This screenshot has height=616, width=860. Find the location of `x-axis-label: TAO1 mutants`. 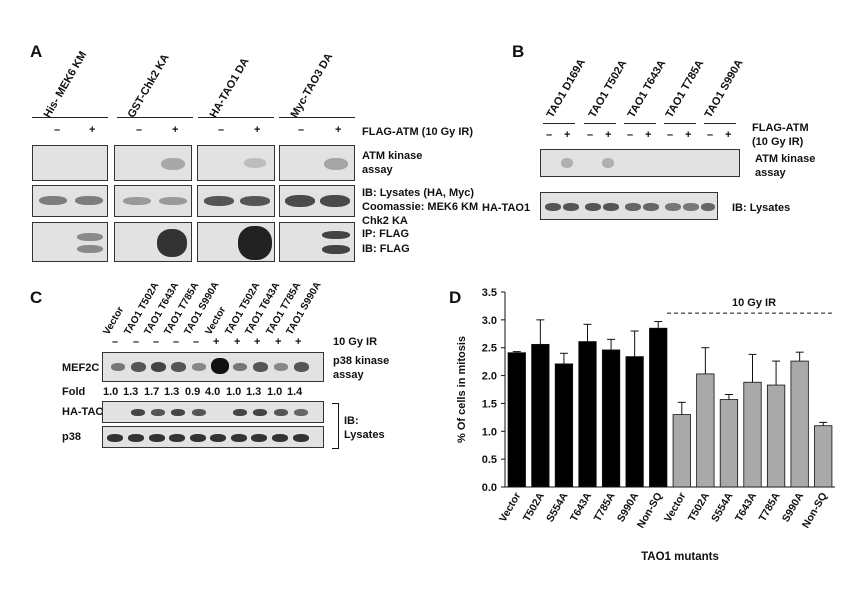

x-axis-label: TAO1 mutants is located at coordinates (680, 557).